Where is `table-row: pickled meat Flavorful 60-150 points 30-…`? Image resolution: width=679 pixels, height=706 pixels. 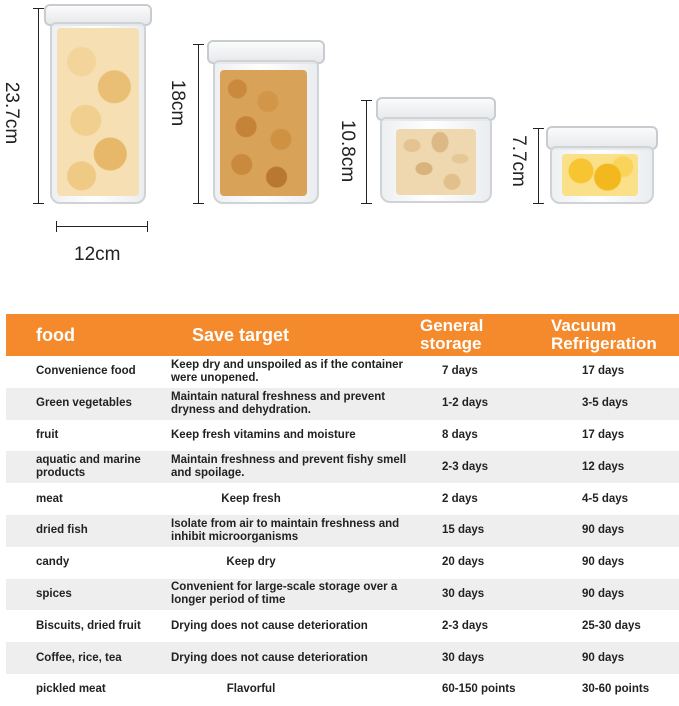 table-row: pickled meat Flavorful 60-150 points 30-… is located at coordinates (342, 690).